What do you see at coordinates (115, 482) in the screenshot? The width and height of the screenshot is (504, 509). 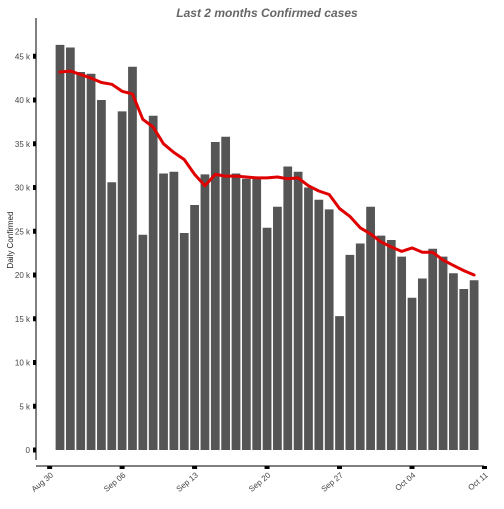 I see `x-tick-label: Sep 06` at bounding box center [115, 482].